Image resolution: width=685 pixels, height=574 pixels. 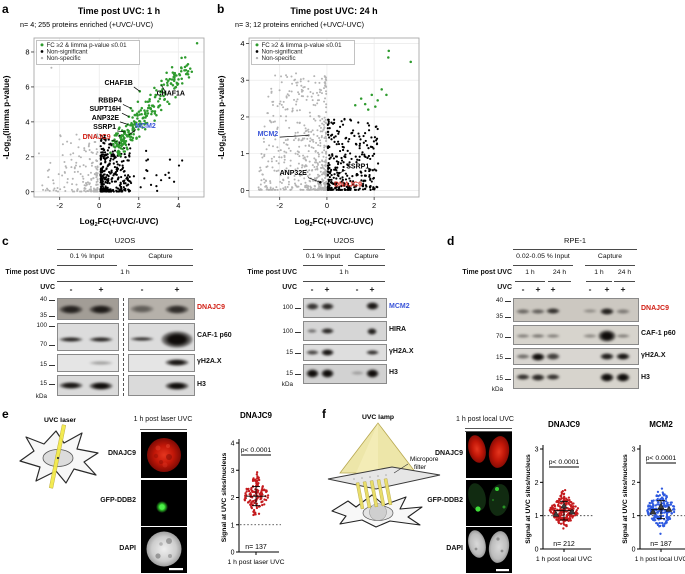 What do you see at coordinates (176, 569) in the screenshot?
I see `scale-bar` at bounding box center [176, 569].